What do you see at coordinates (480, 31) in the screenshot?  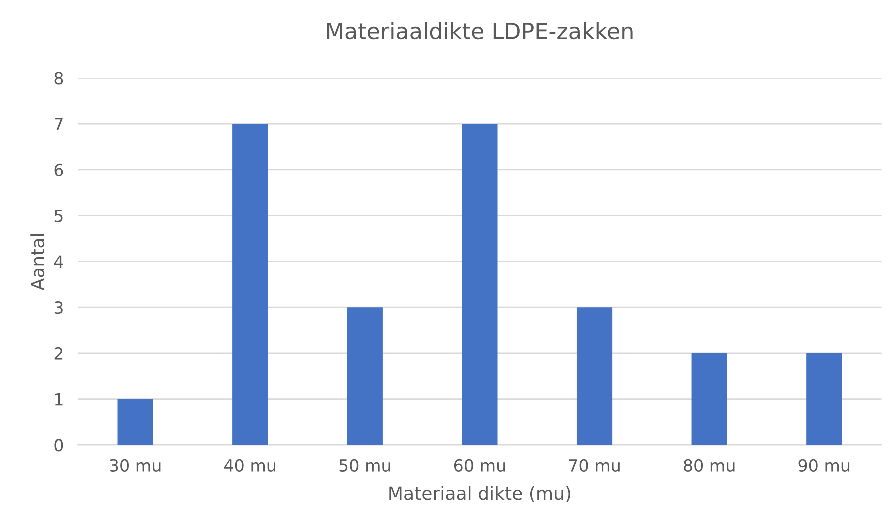 I see `chart-title: Materiaaldikte LDPE-zakken` at bounding box center [480, 31].